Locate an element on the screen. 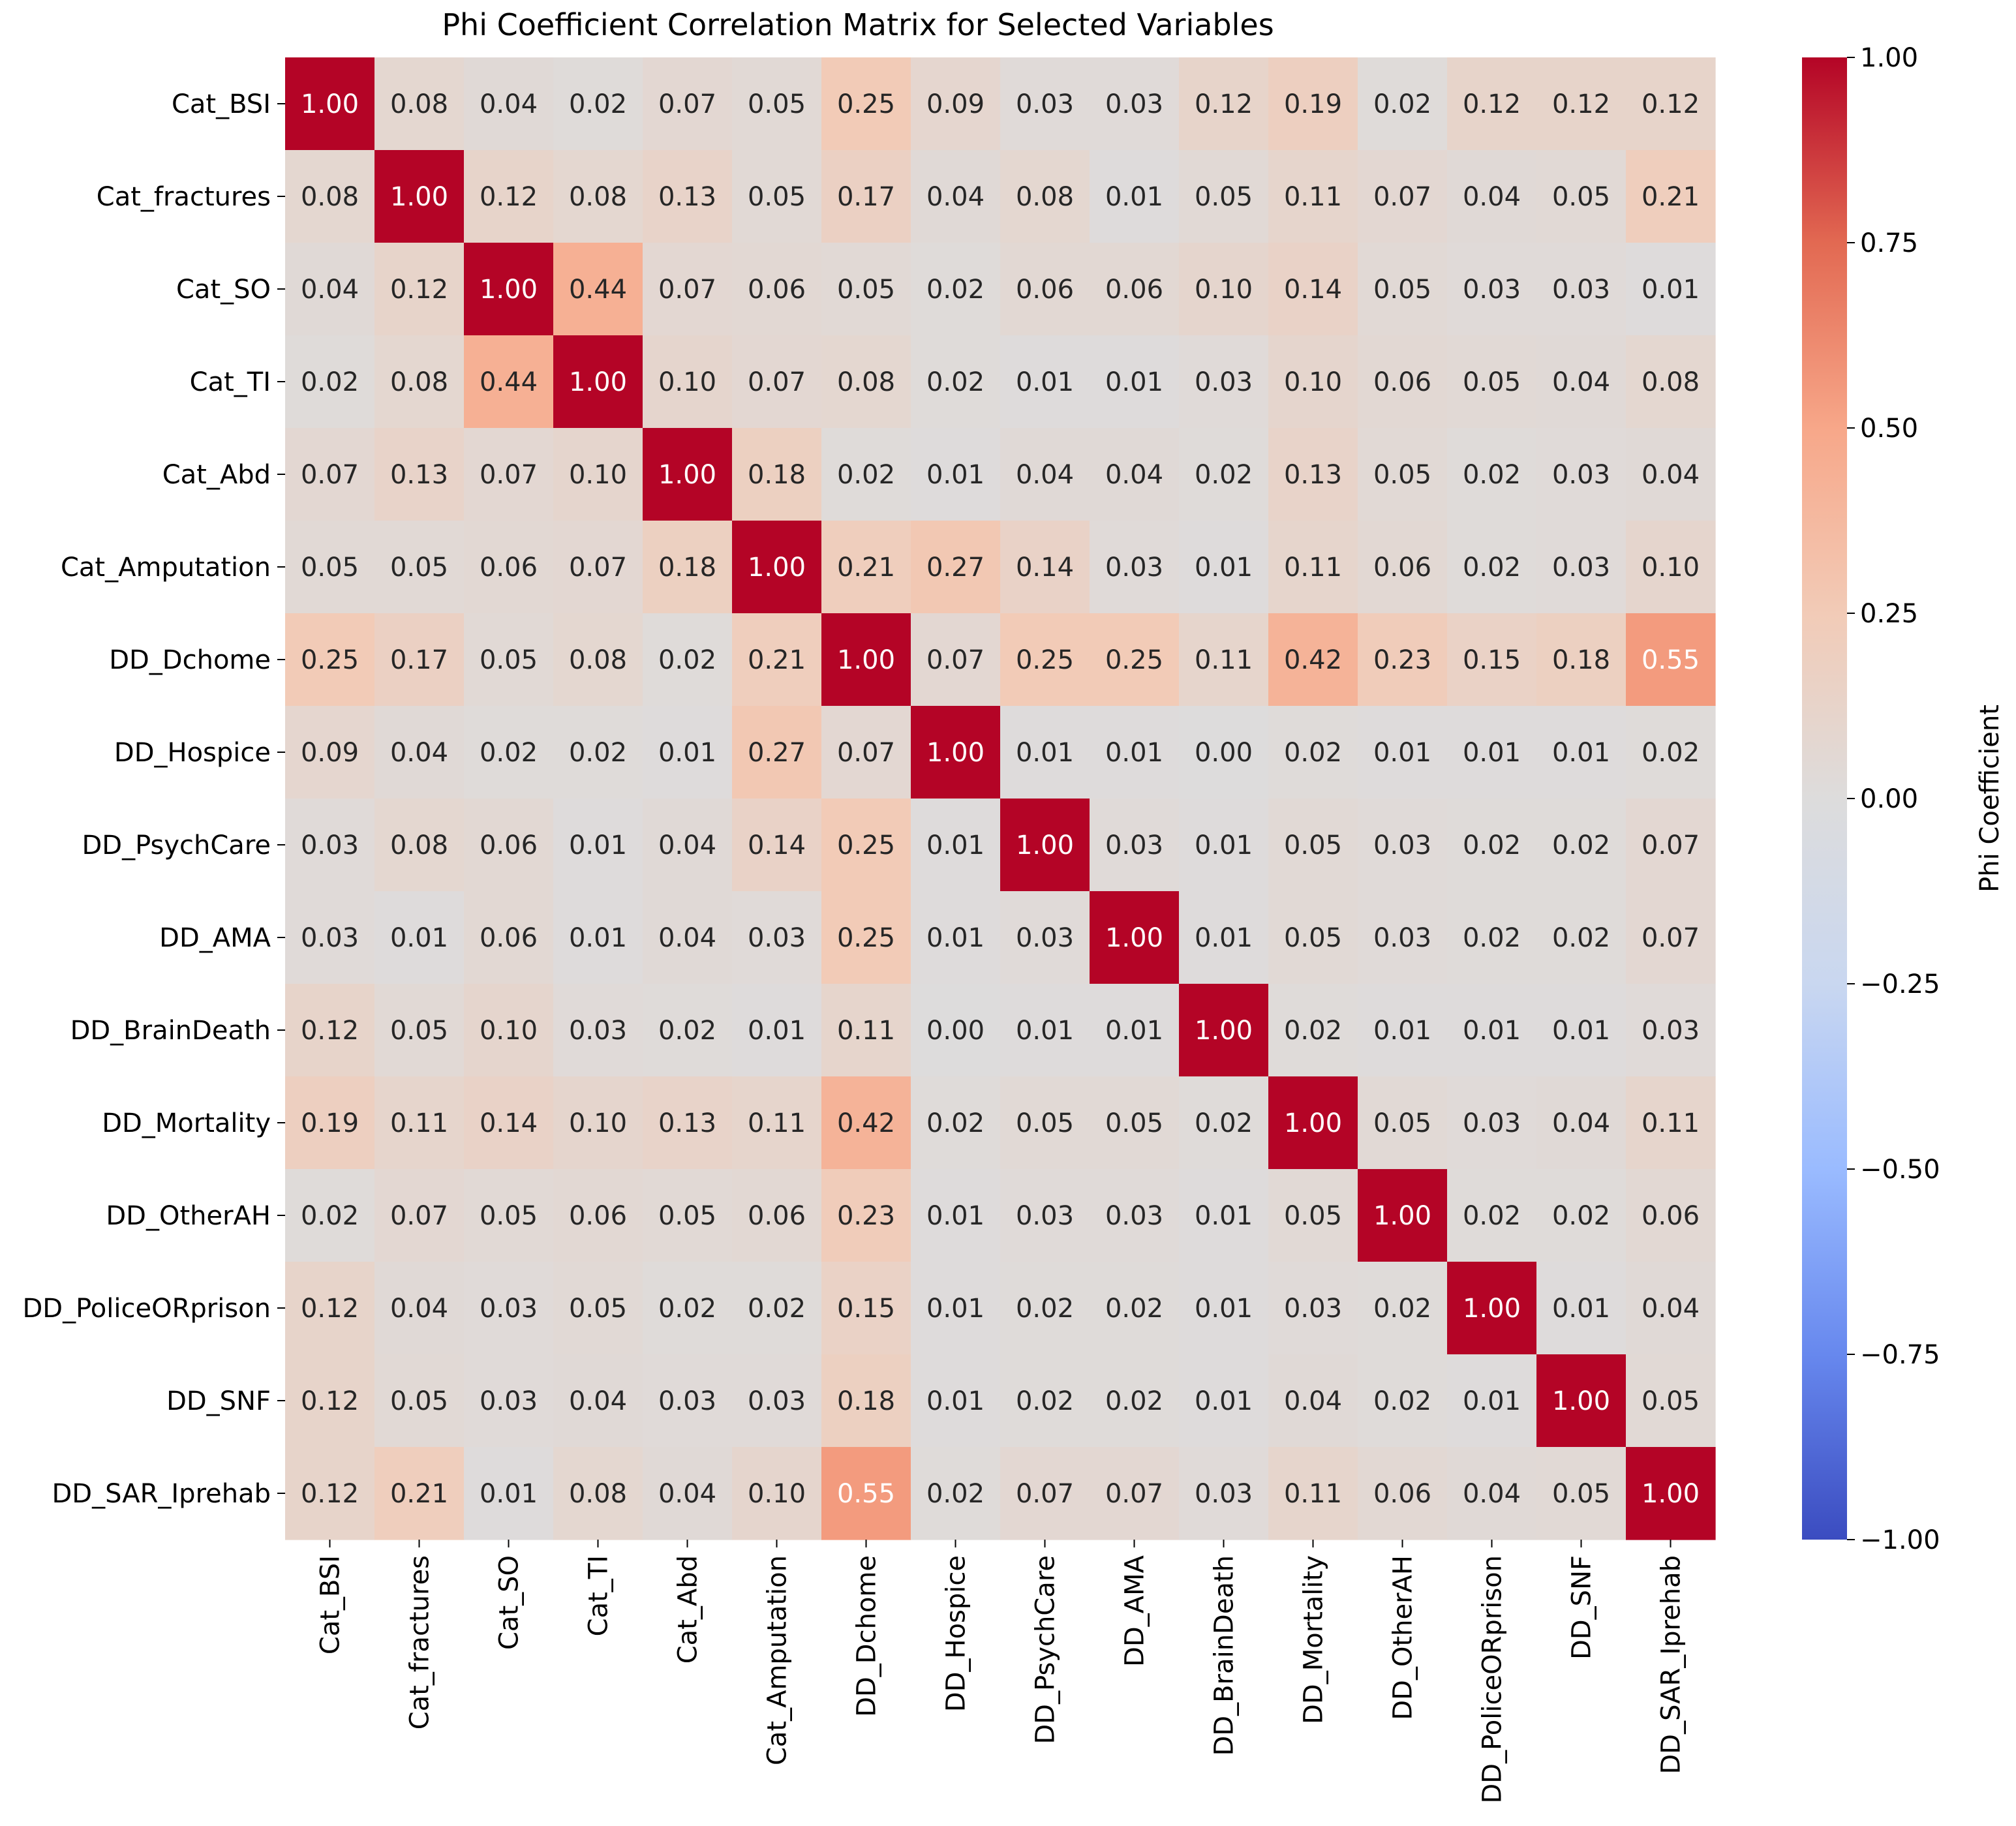 The height and width of the screenshot is (1826, 2016). cell-value-label: 0.06 is located at coordinates (777, 290).